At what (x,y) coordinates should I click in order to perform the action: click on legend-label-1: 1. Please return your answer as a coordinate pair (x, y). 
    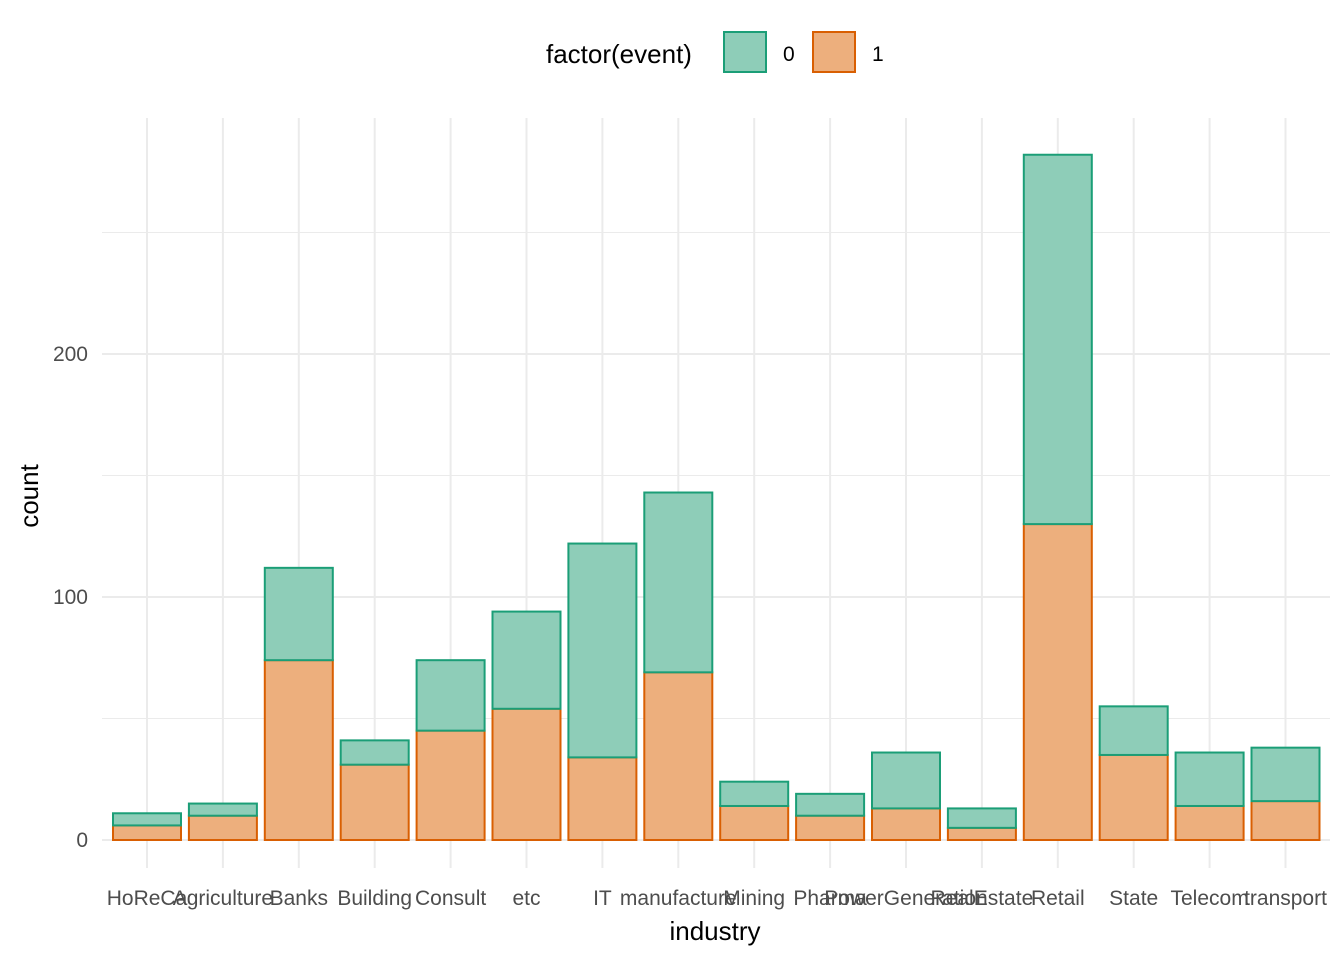
    Looking at the image, I should click on (878, 54).